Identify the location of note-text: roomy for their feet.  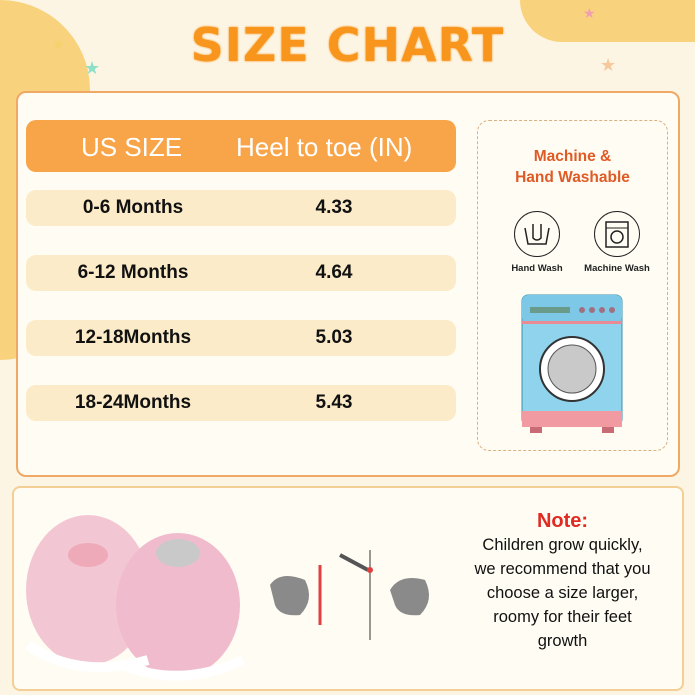
(562, 617).